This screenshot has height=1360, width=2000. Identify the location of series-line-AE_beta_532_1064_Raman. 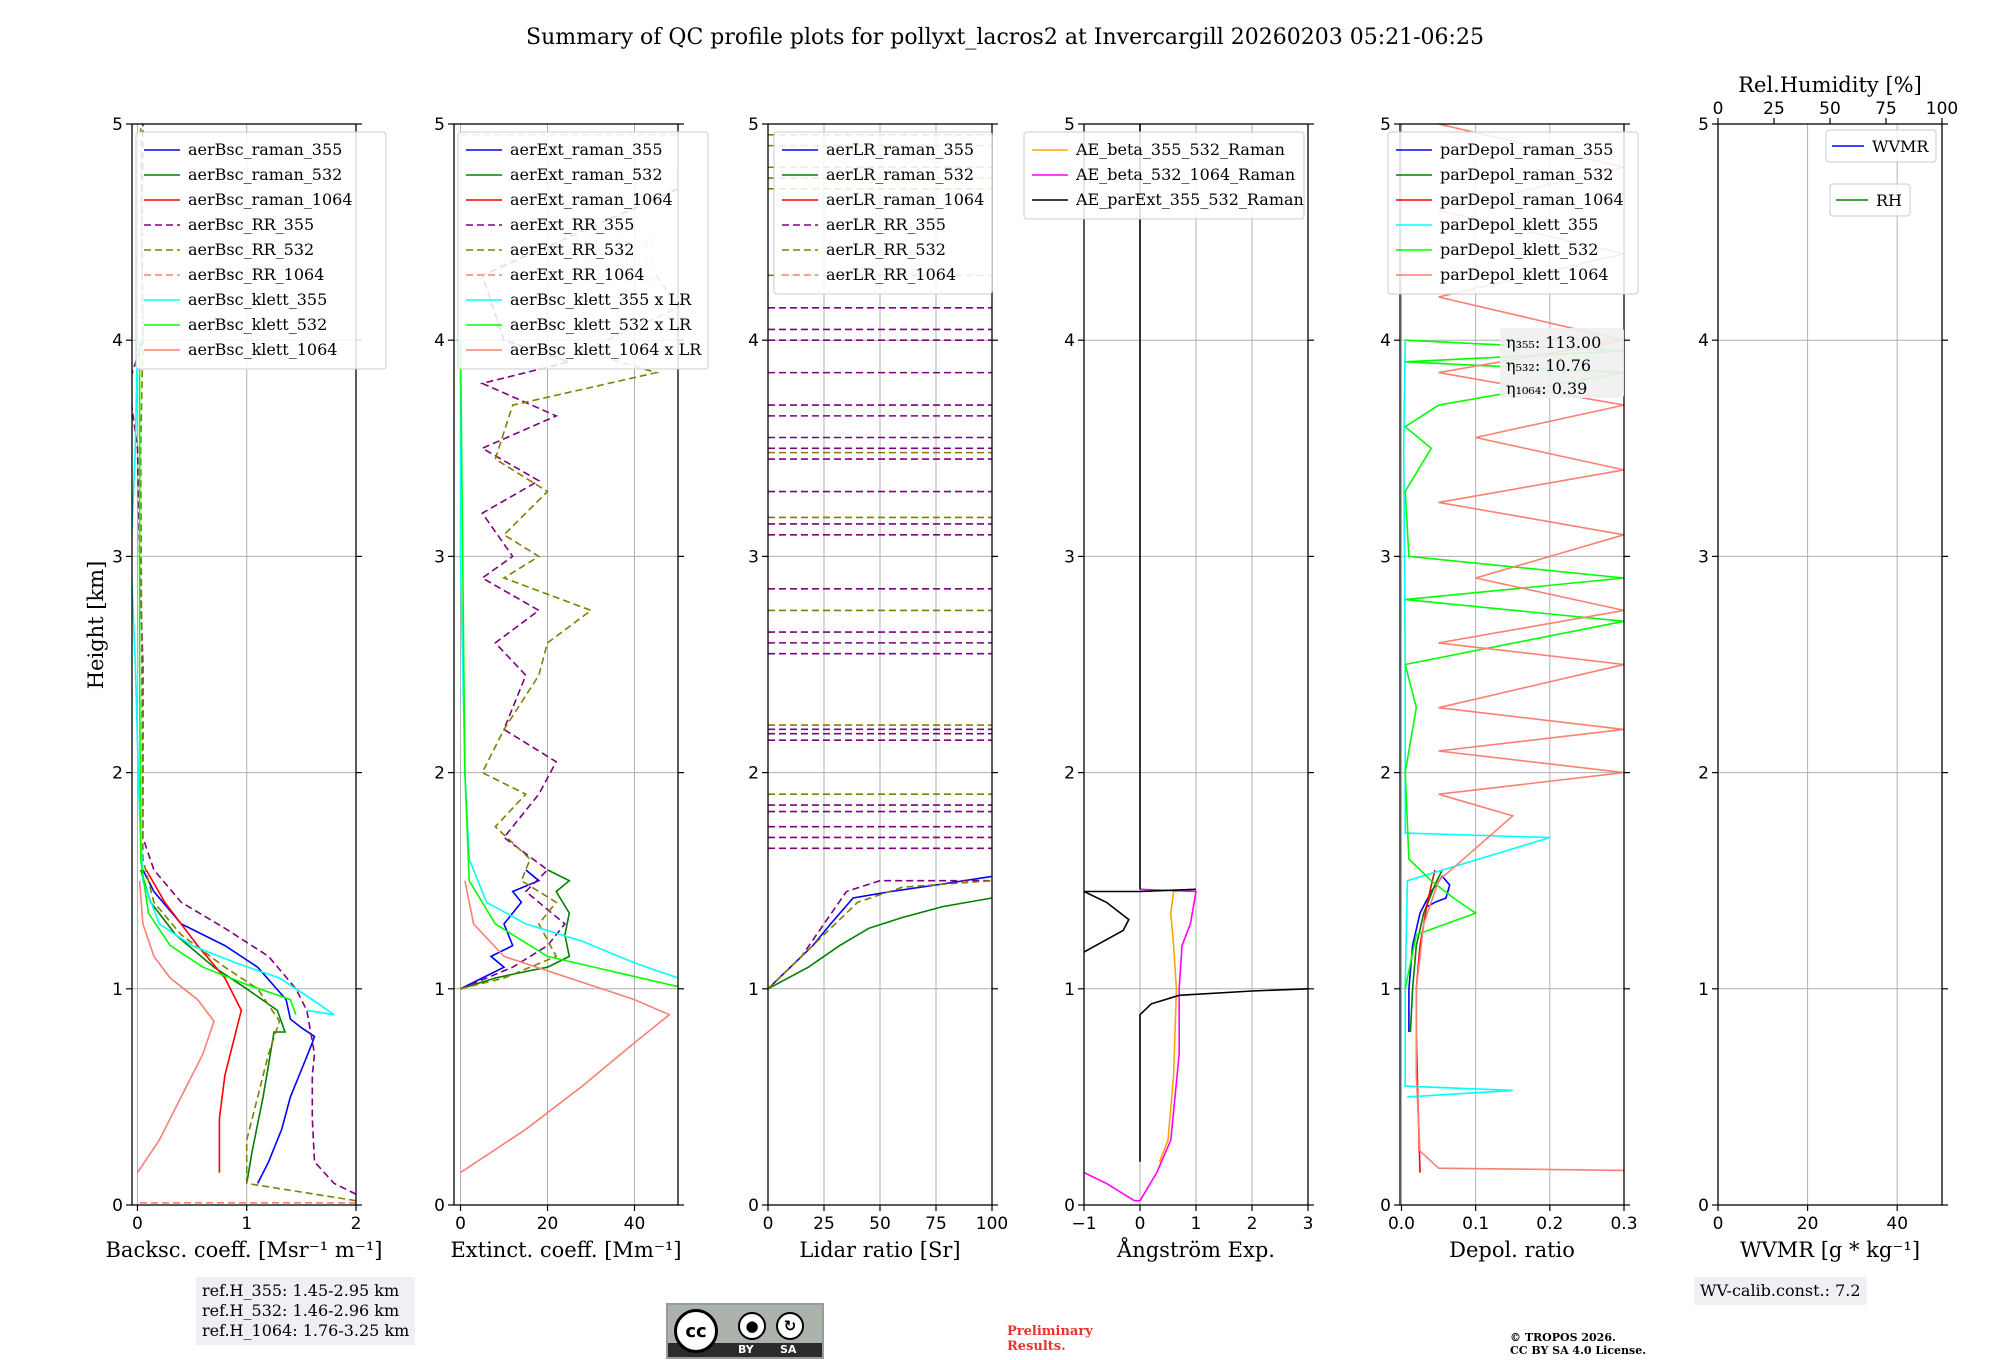
(1140, 1045).